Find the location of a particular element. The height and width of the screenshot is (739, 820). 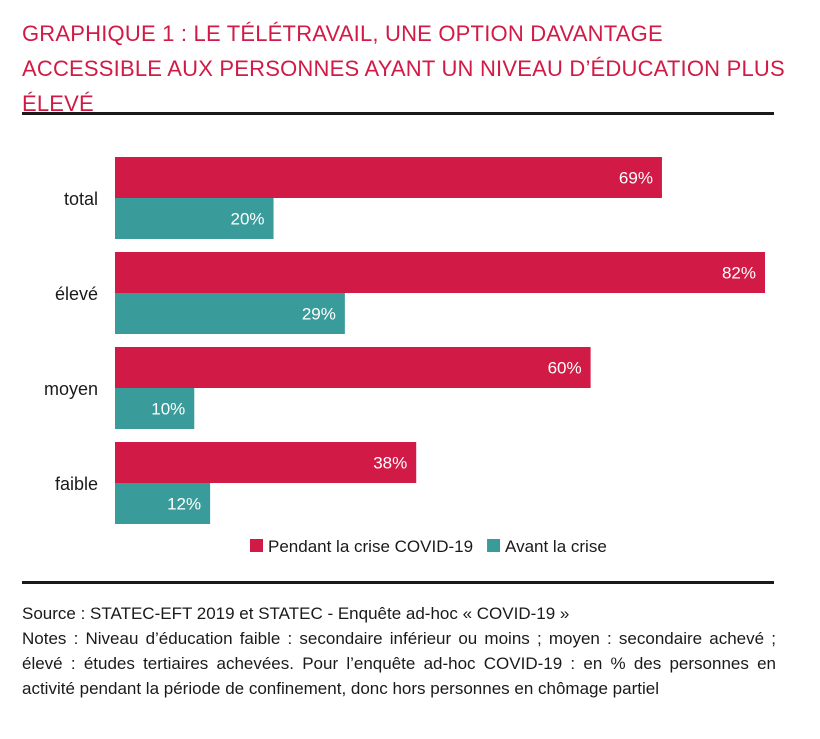

legend-label-1: Avant la crise is located at coordinates (556, 546).